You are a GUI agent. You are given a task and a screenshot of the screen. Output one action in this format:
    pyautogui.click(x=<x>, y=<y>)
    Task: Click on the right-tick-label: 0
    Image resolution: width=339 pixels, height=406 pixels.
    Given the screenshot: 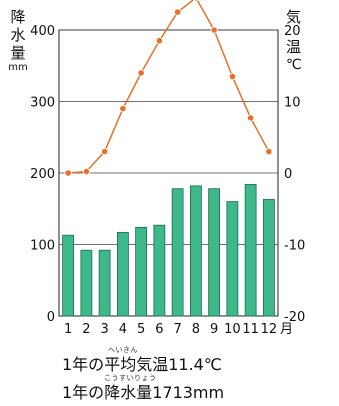 What is the action you would take?
    pyautogui.click(x=288, y=174)
    